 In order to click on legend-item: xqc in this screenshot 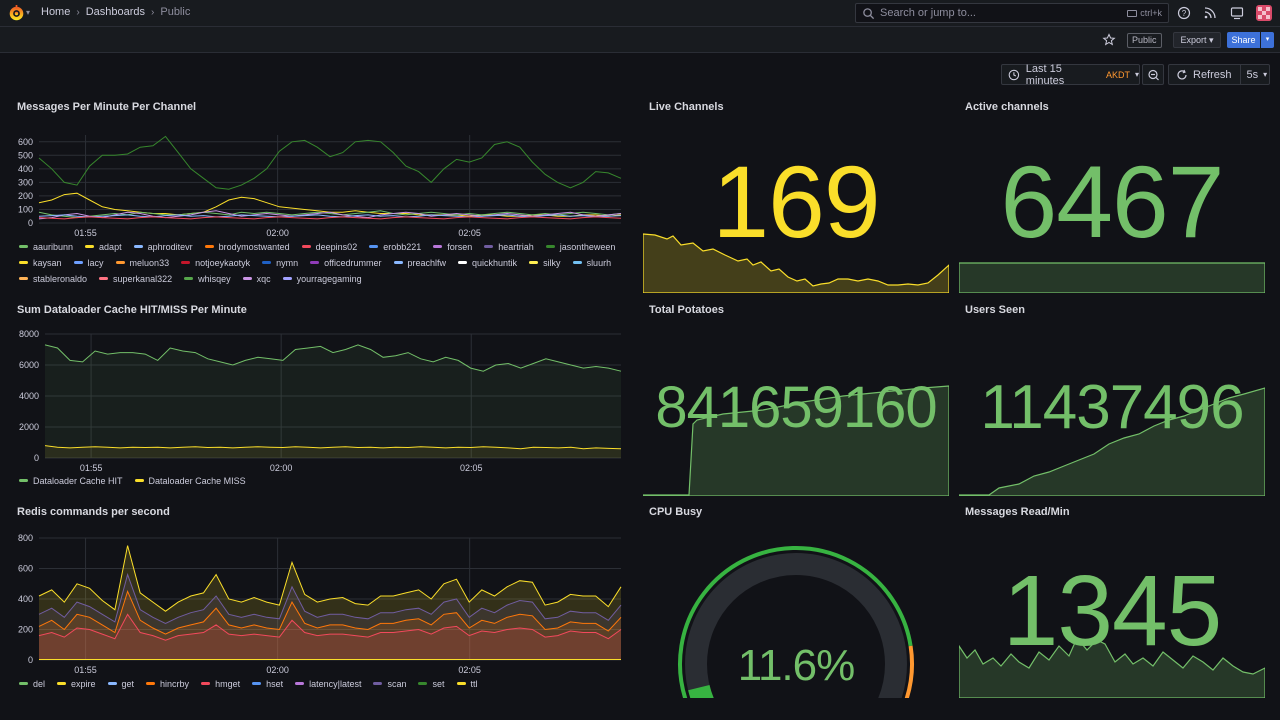, I will do `click(256, 278)`.